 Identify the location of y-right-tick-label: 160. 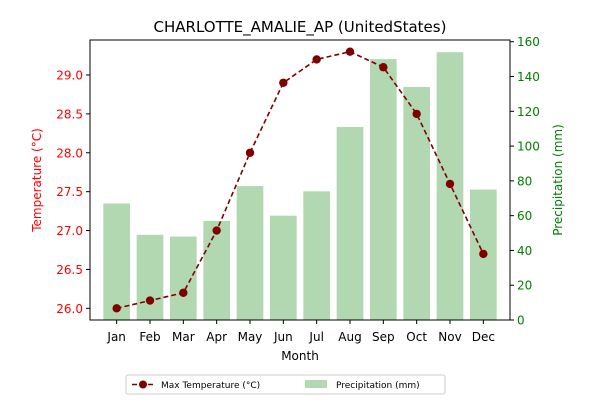
(528, 42).